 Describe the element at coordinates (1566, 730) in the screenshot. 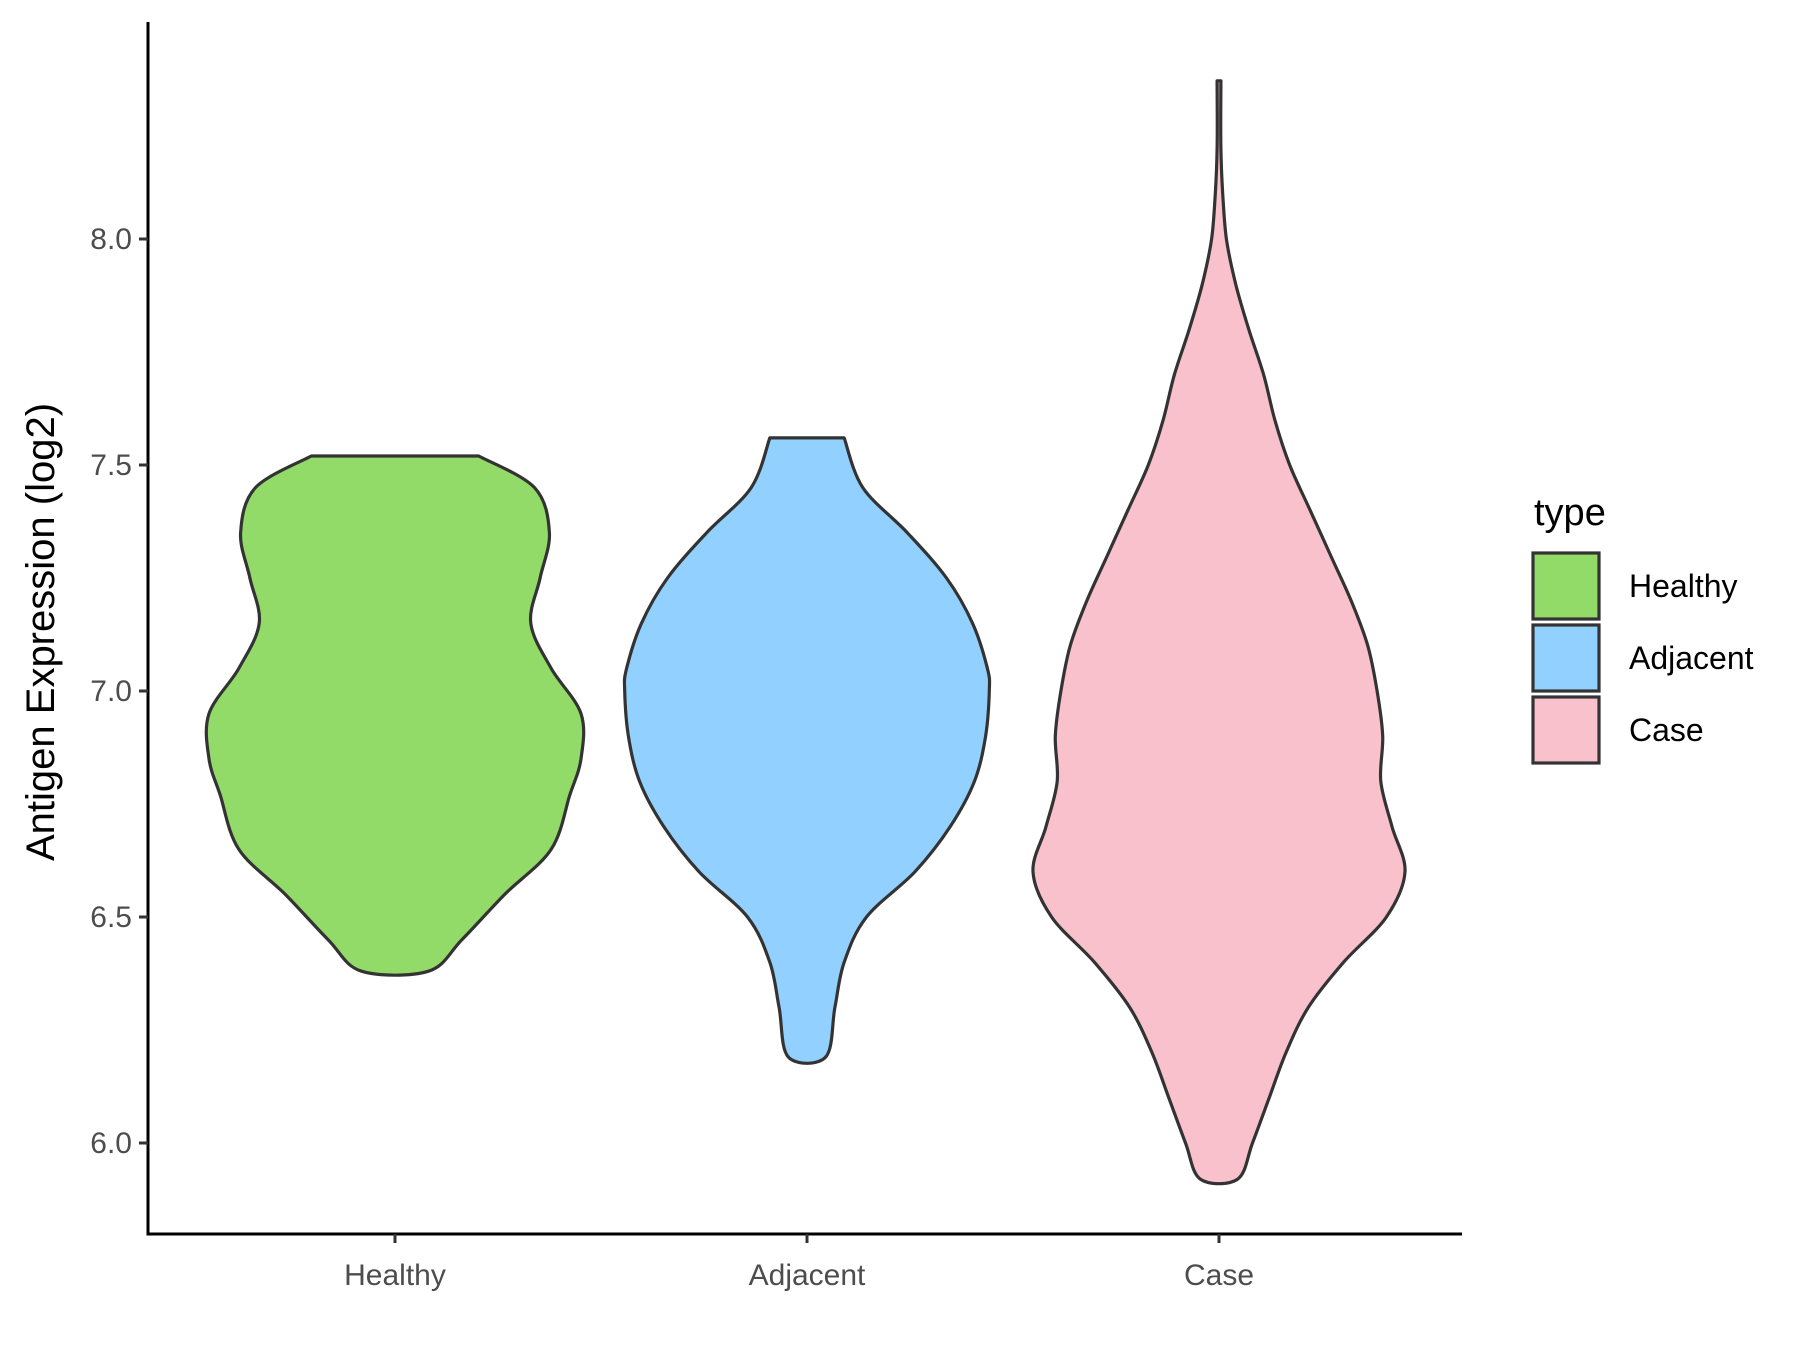

I see `legend-key-case` at that location.